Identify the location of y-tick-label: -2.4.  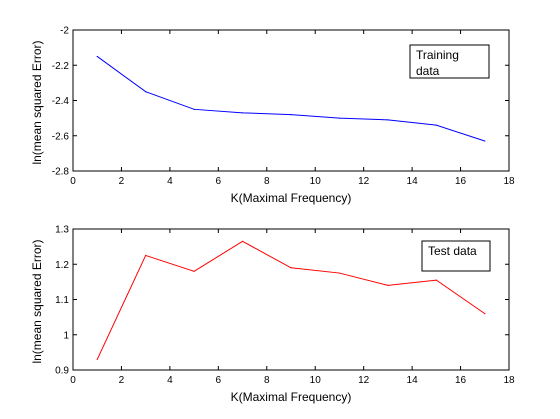
(61, 101).